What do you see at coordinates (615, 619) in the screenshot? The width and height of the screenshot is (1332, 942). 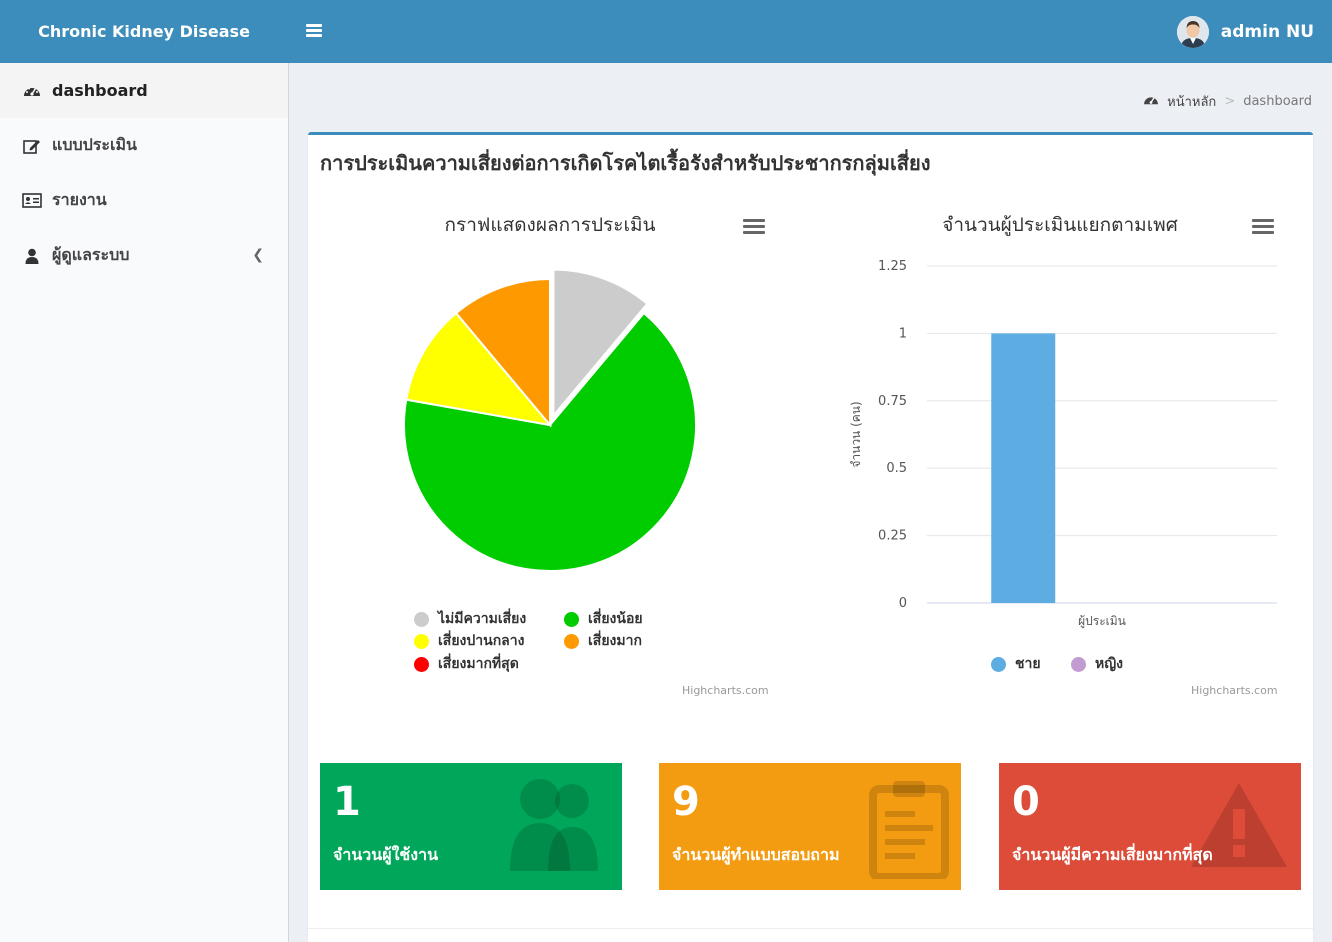 I see `legend-label: เสี่ยงน้อย` at bounding box center [615, 619].